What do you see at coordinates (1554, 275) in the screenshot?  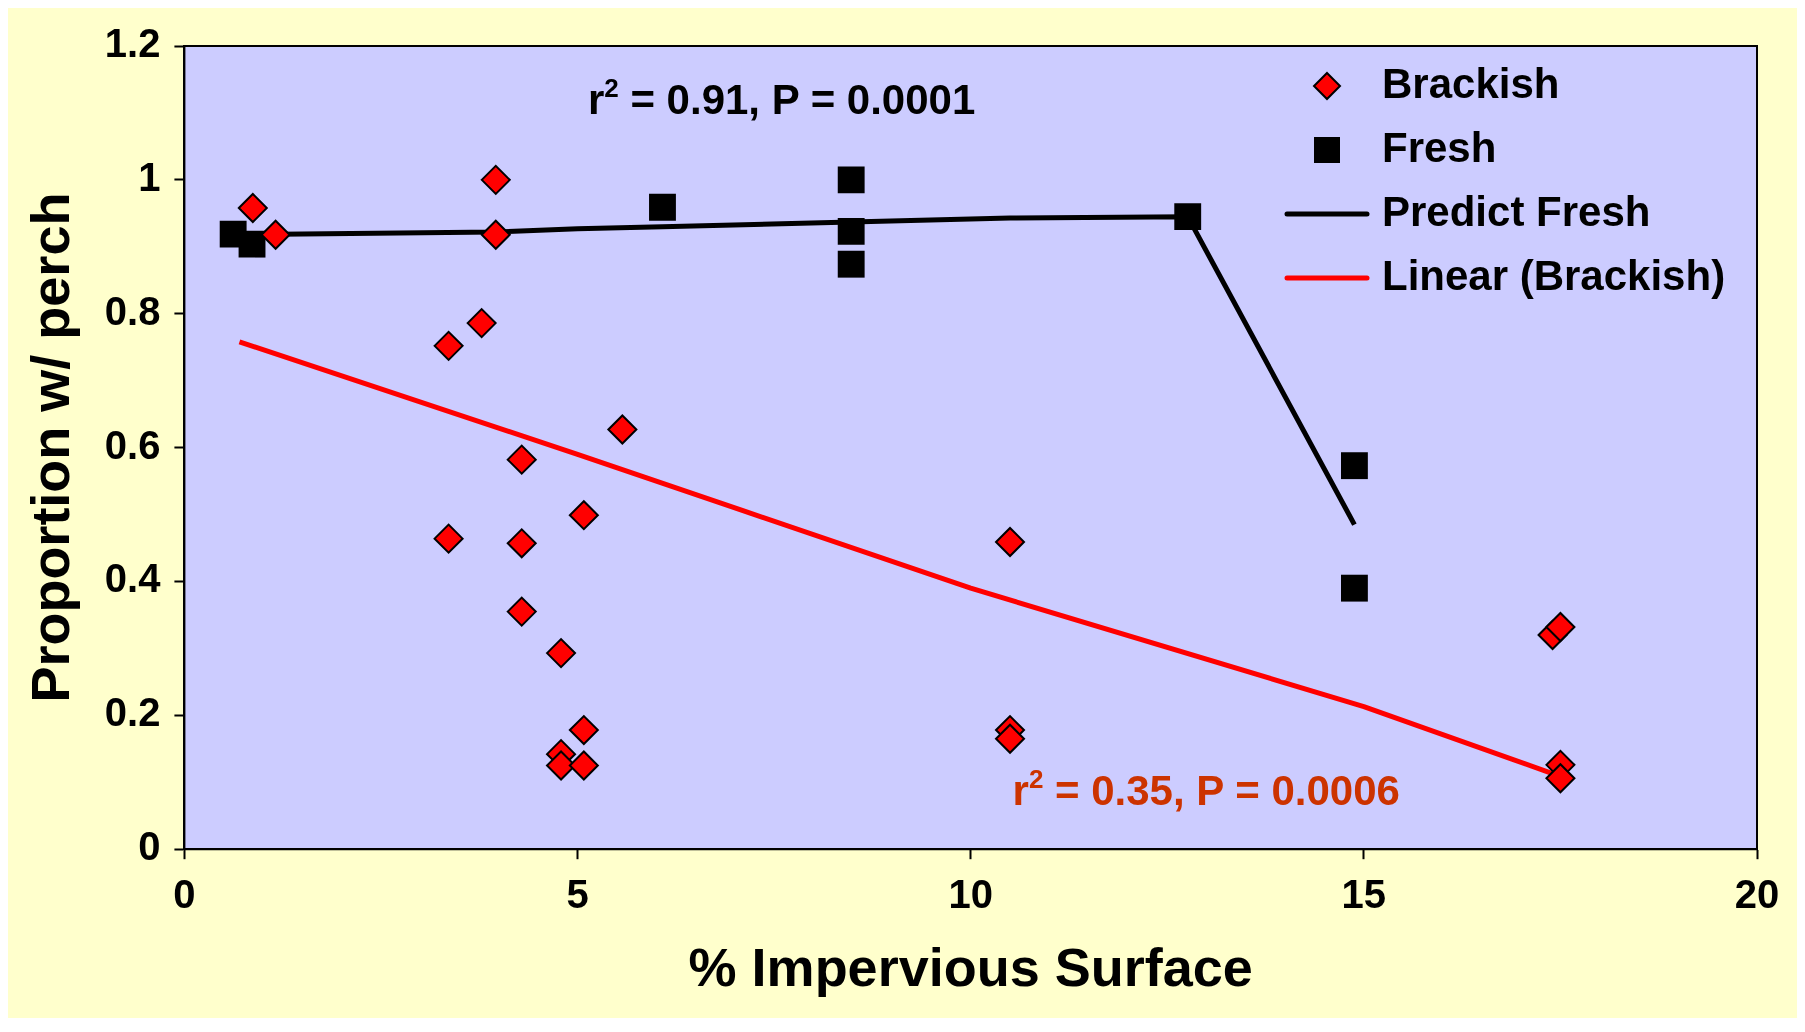 I see `legend-label: Linear (Brackish)` at bounding box center [1554, 275].